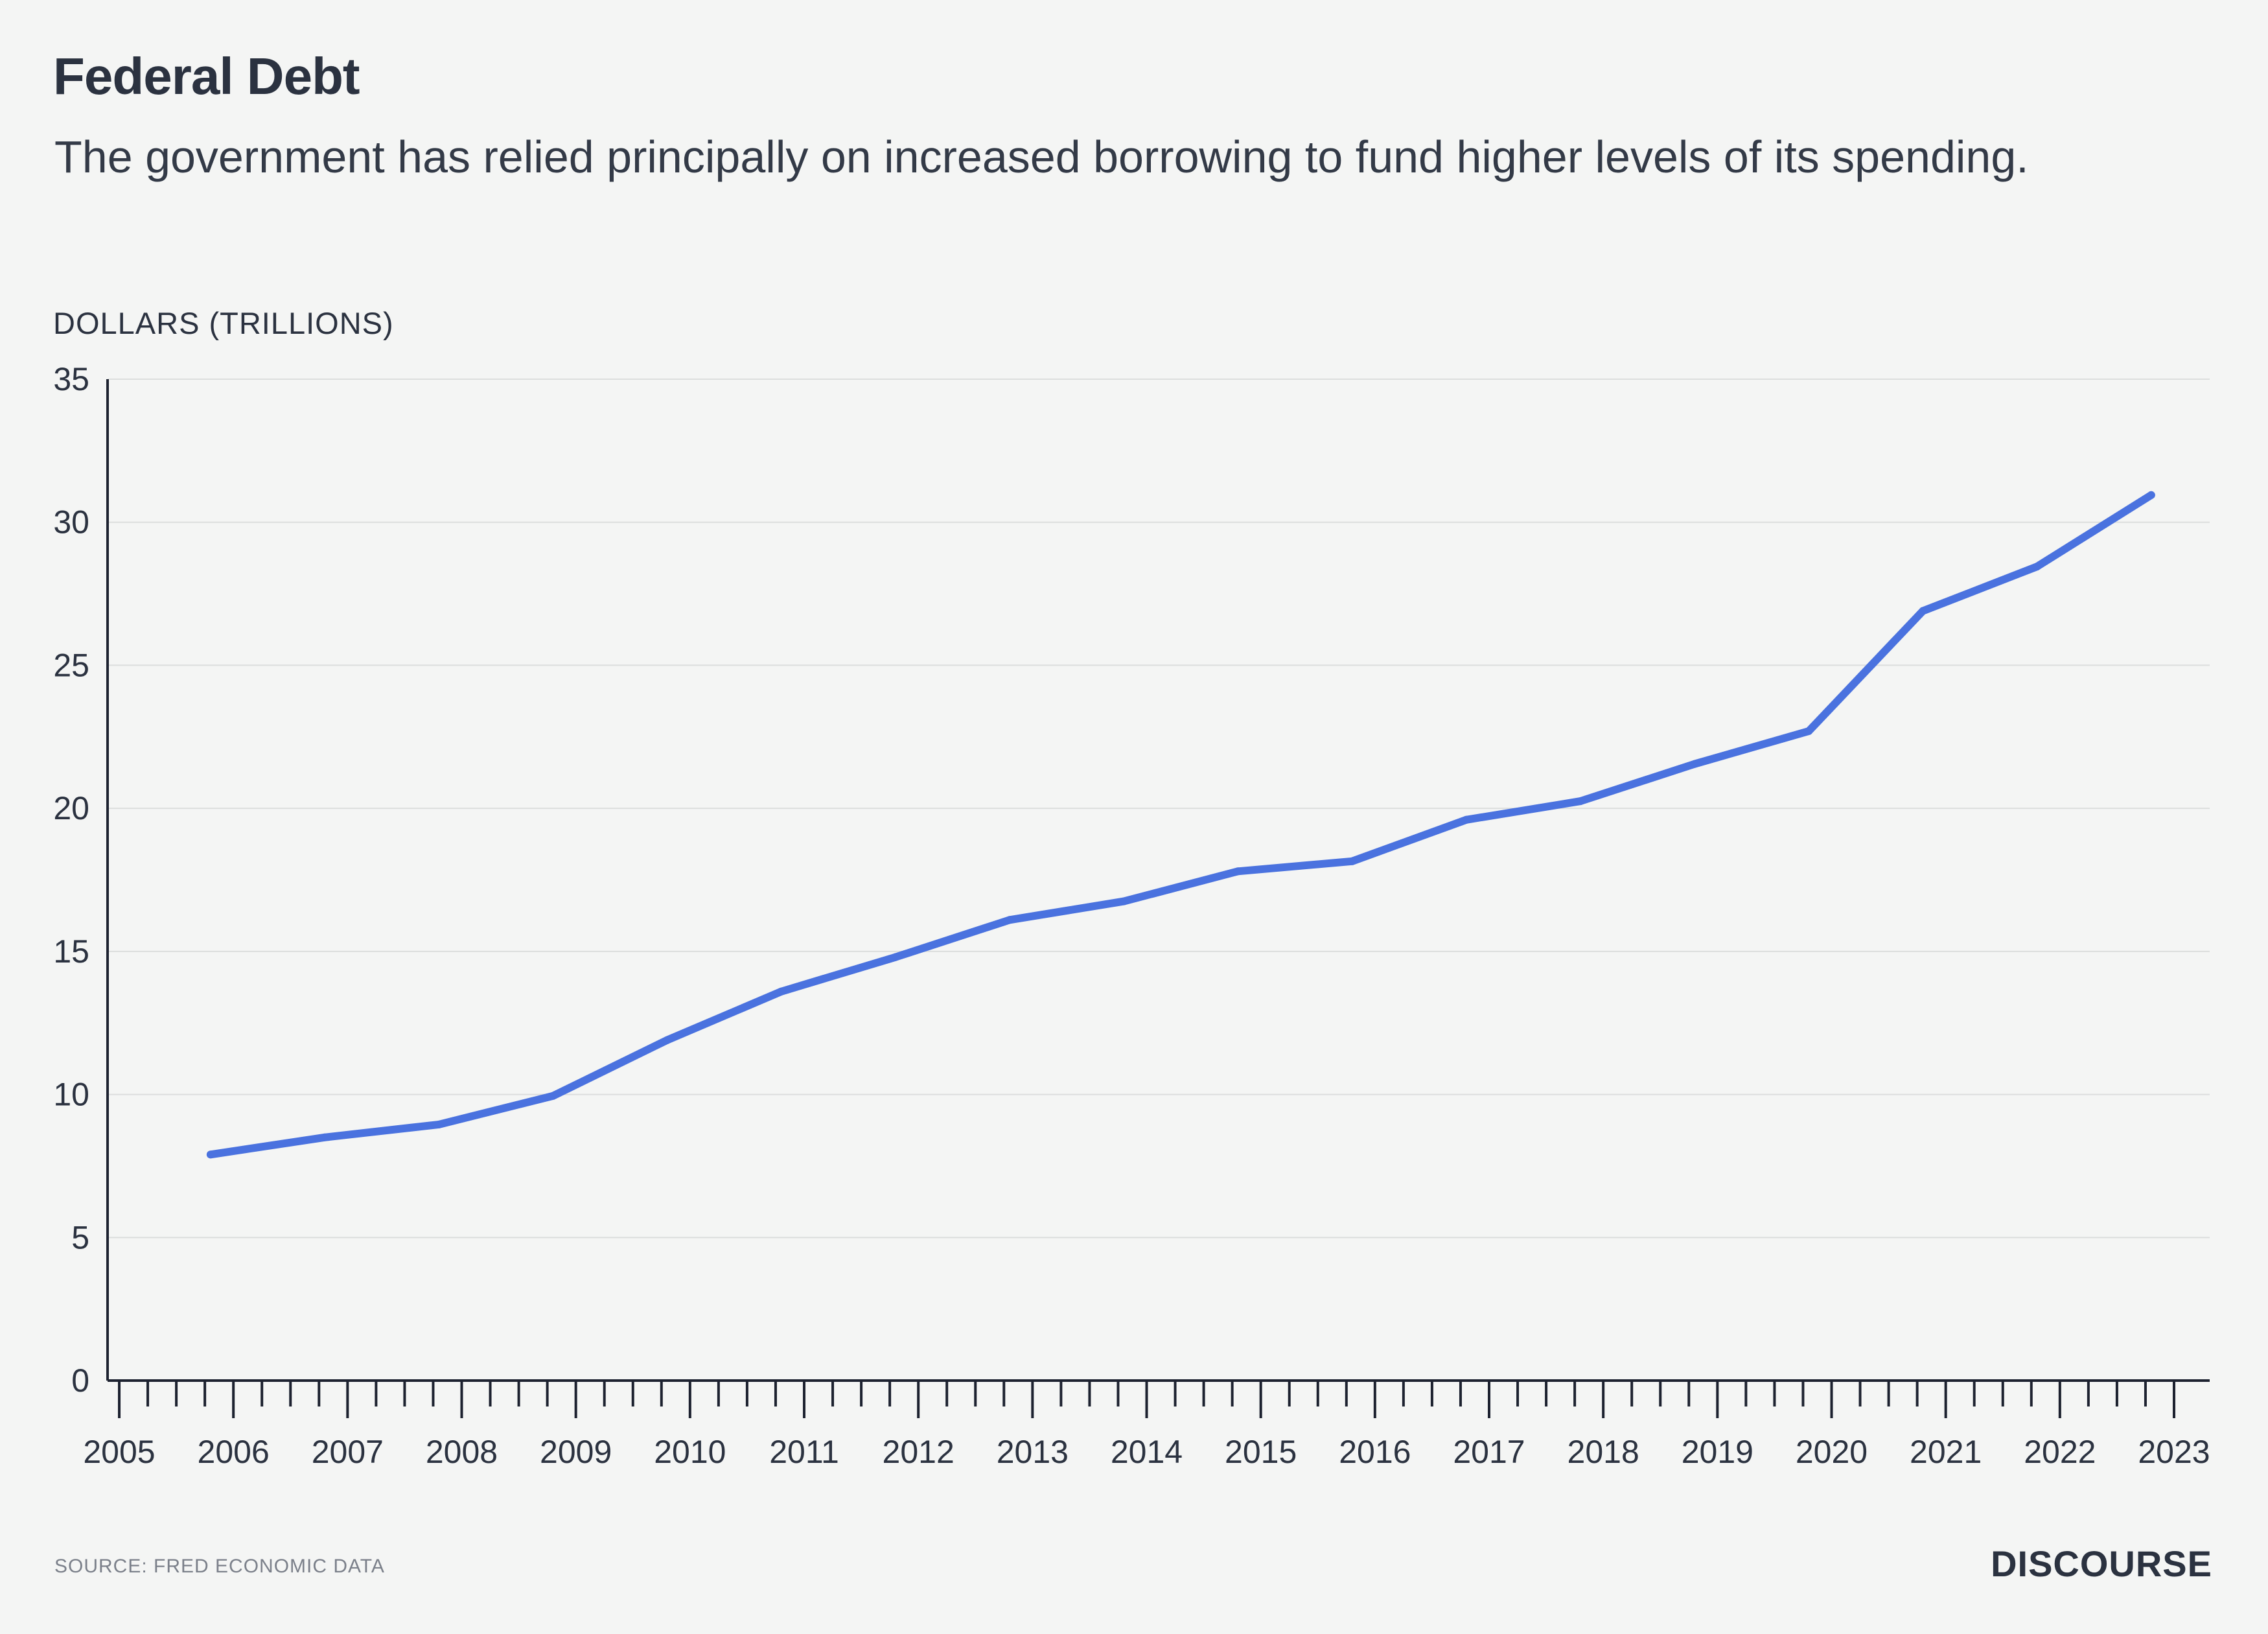 The width and height of the screenshot is (2268, 1634). I want to click on y-tick-label: 15, so click(71, 951).